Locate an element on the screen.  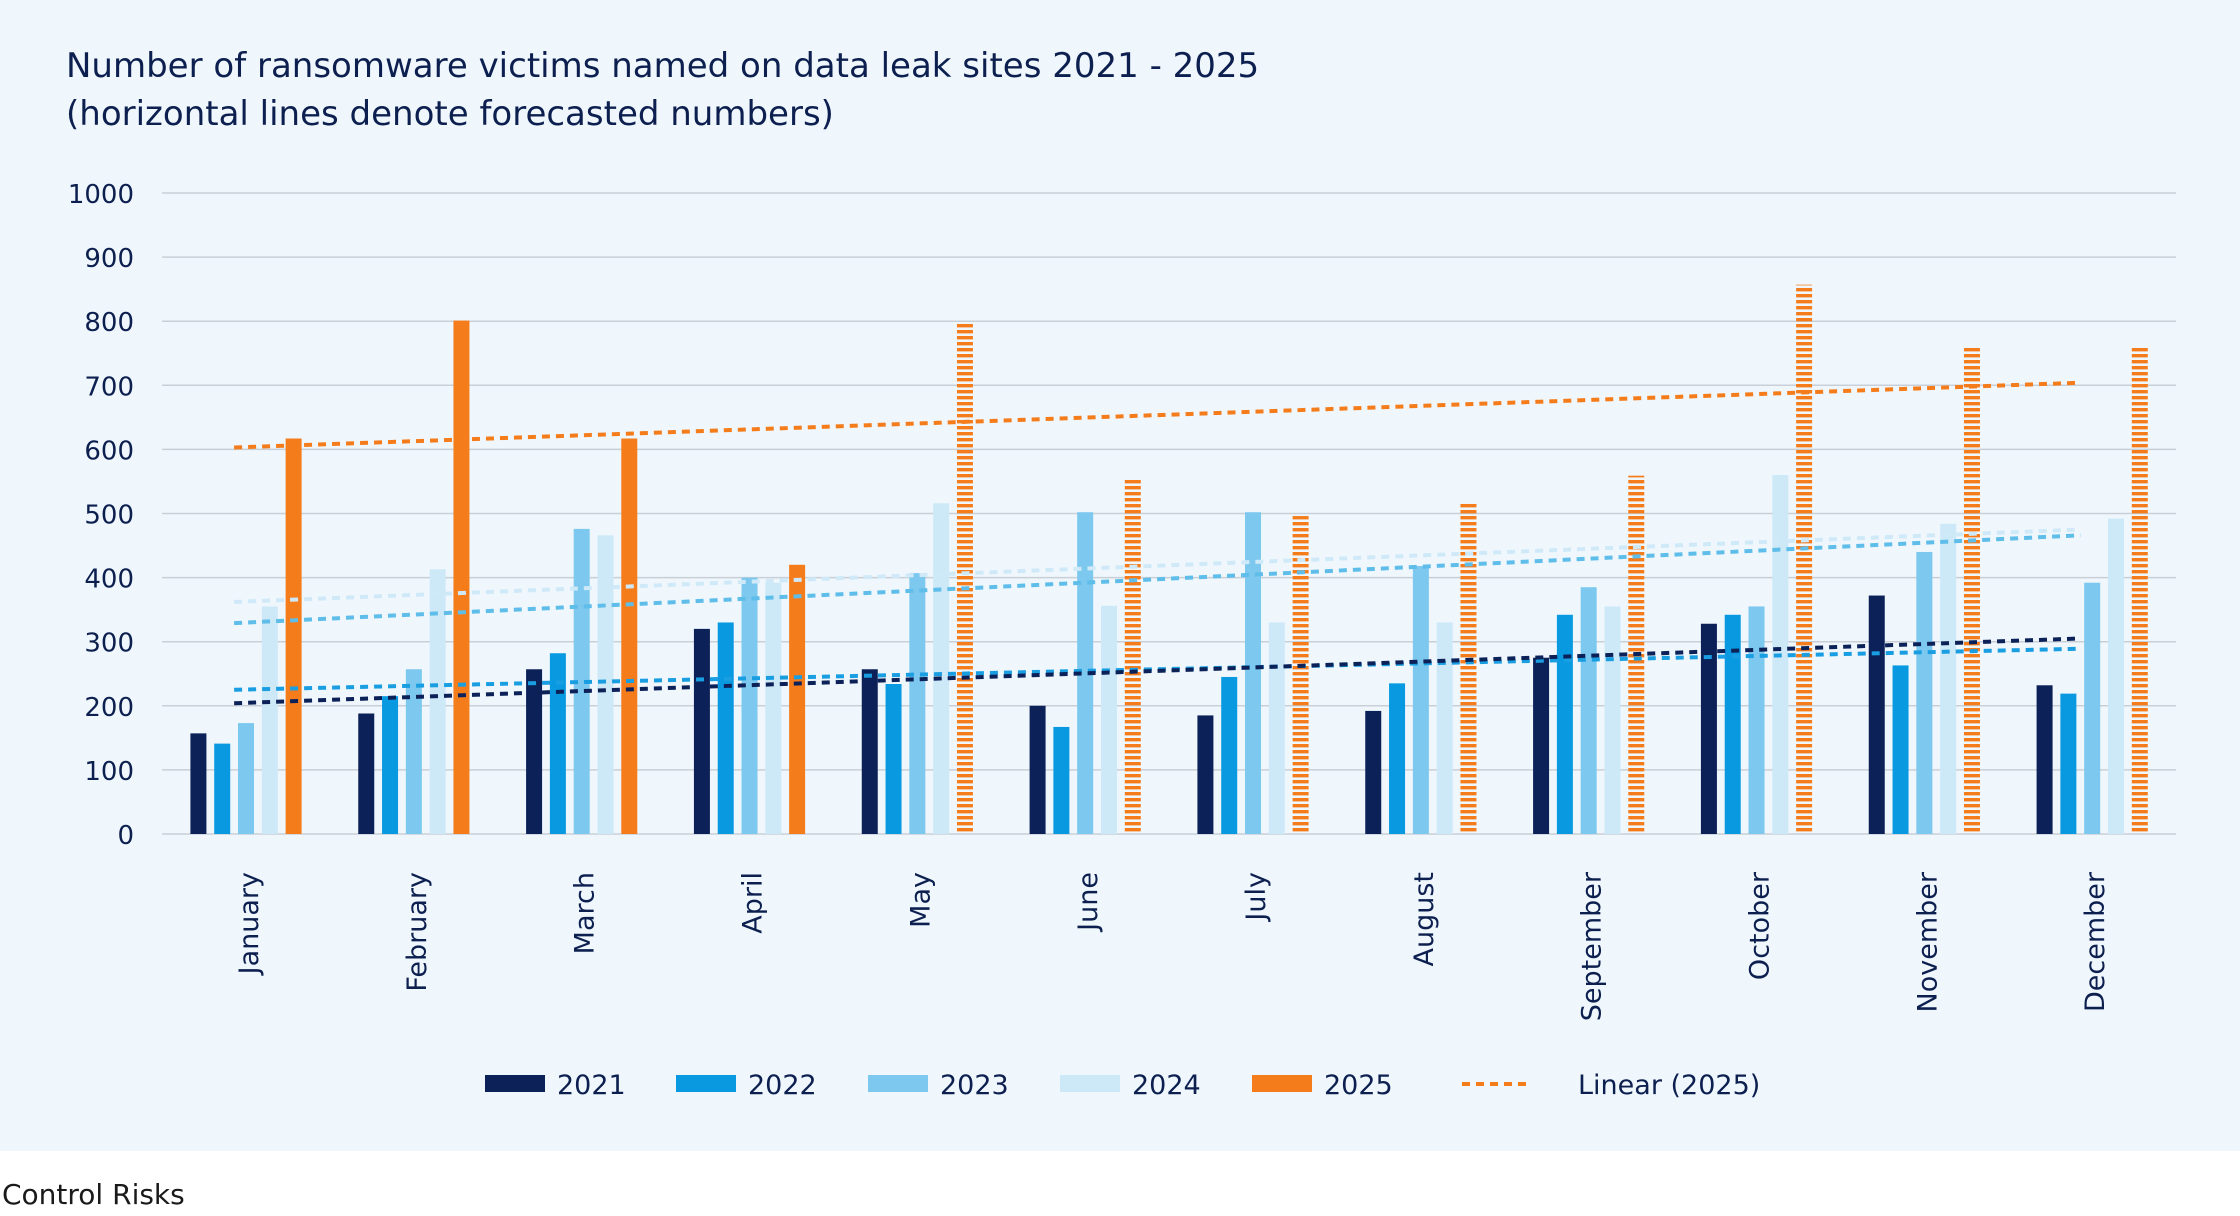
x-tick-label: October is located at coordinates (1759, 925).